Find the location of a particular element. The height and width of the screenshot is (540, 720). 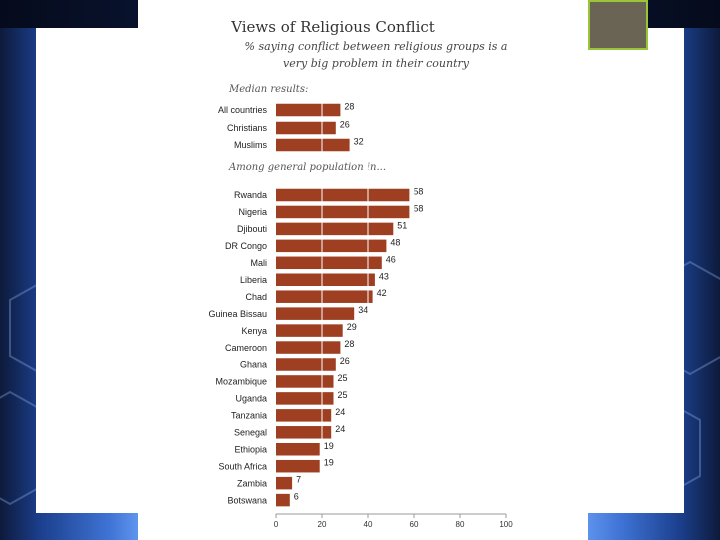

category-label: Zambia is located at coordinates (252, 483).